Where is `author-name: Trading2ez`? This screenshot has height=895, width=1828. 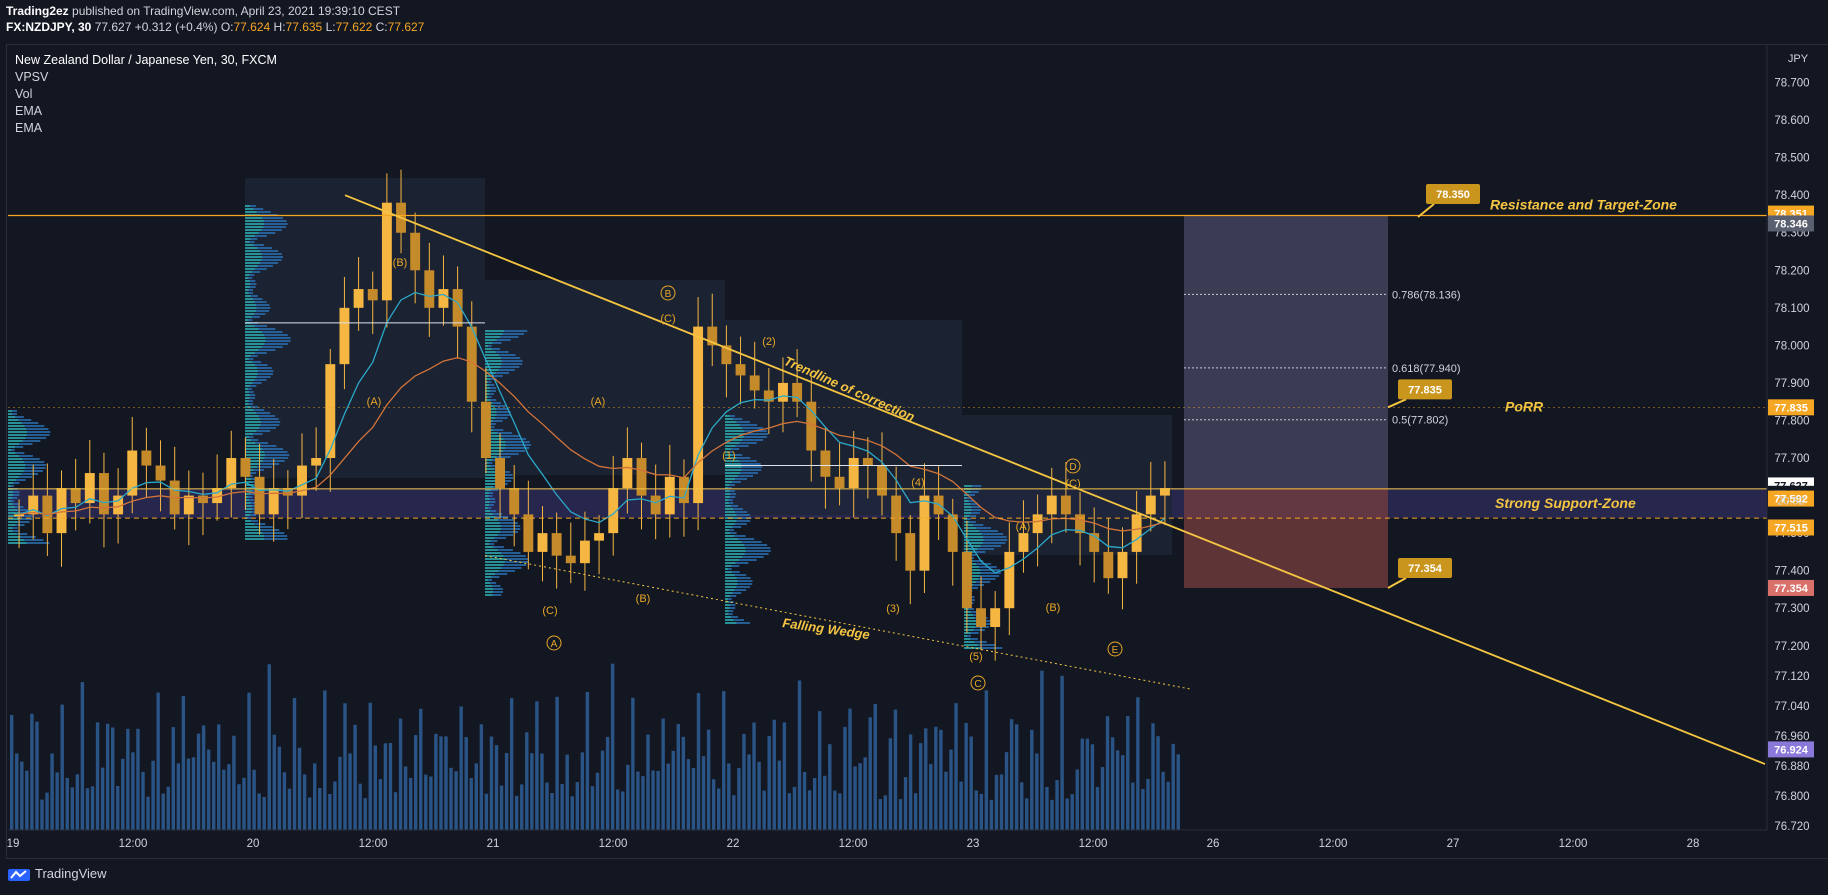
author-name: Trading2ez is located at coordinates (37, 11).